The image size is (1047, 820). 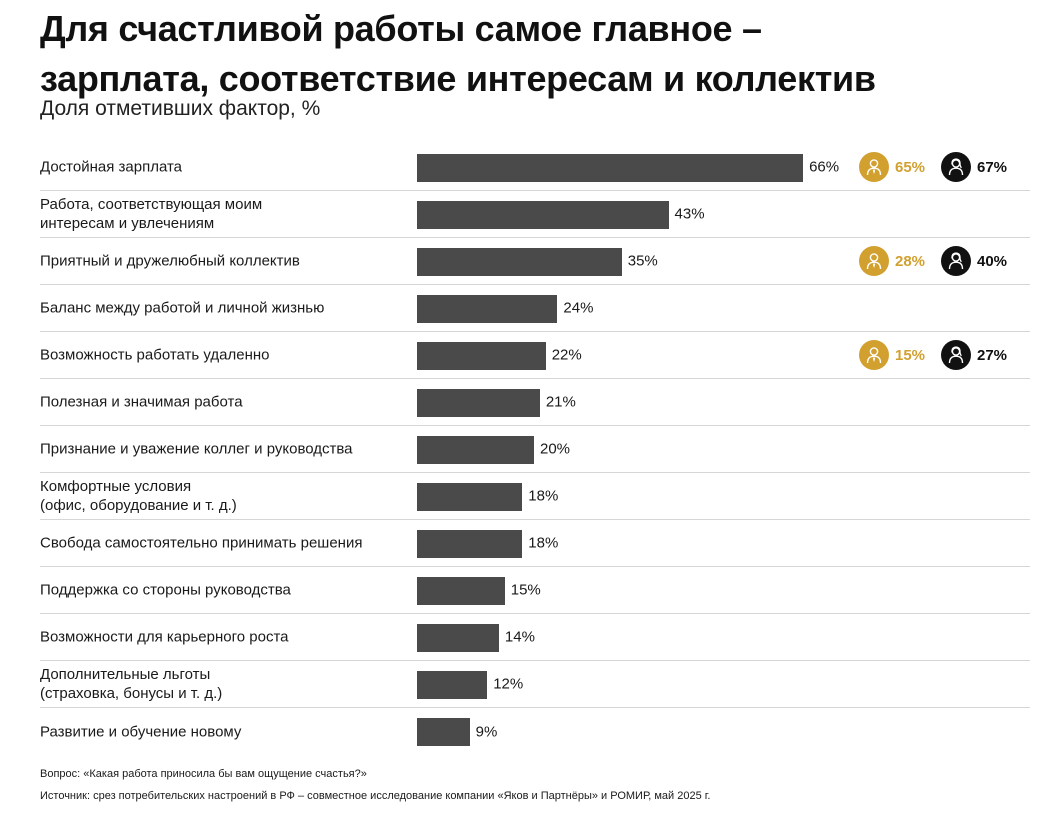 I want to click on category-label: Развитие и обучение новому, so click(x=226, y=731).